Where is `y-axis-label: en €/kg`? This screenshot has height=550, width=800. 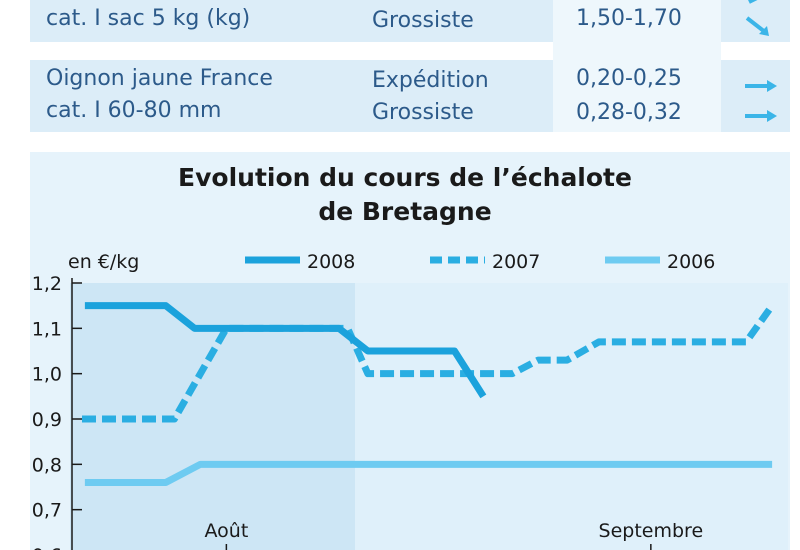 y-axis-label: en €/kg is located at coordinates (103, 262).